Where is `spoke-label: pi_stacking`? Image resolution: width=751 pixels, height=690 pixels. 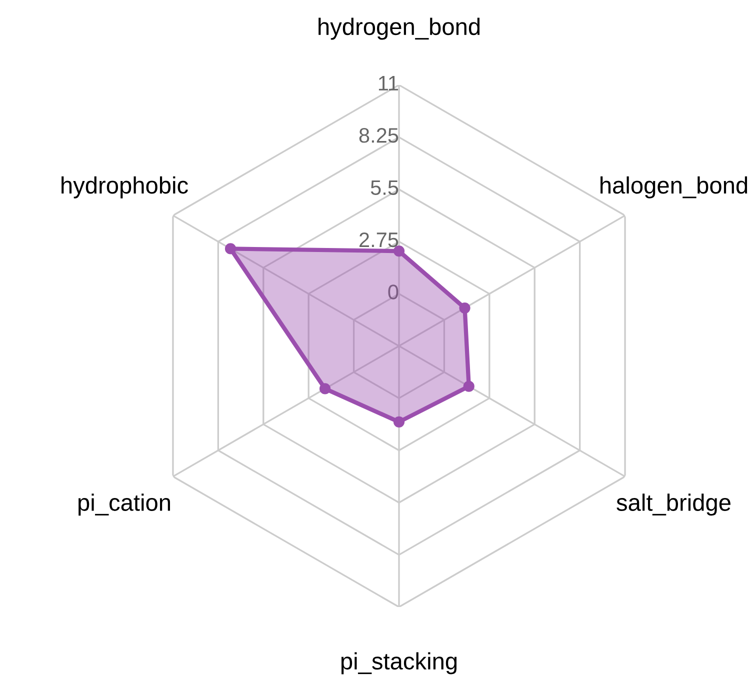
spoke-label: pi_stacking is located at coordinates (399, 663).